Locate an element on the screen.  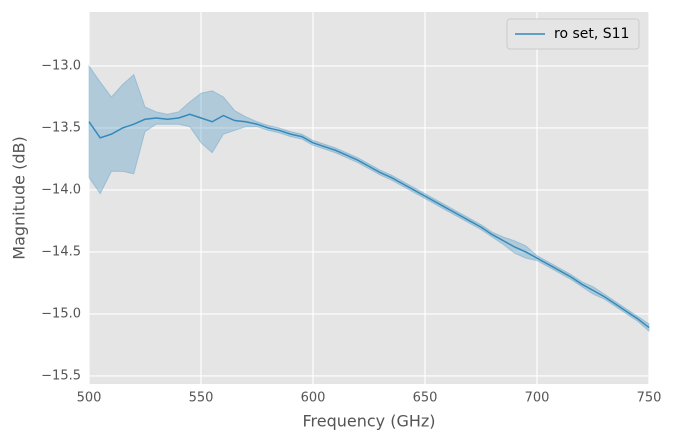
y-tick-label: −15.0 is located at coordinates (61, 313).